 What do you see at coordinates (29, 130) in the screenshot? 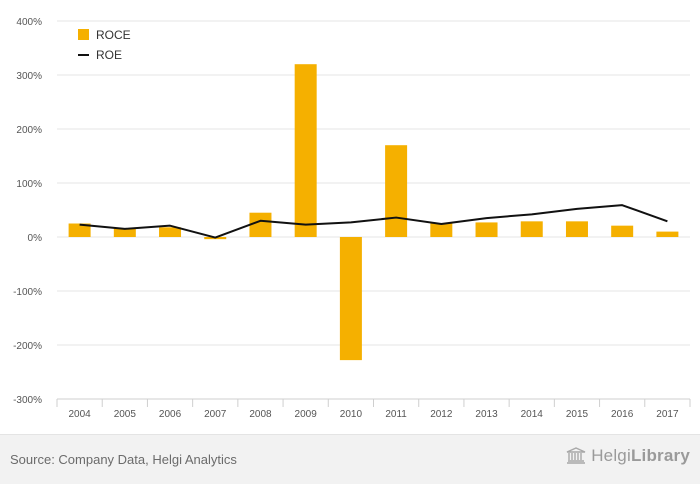
I see `y-tick-label: 200%` at bounding box center [29, 130].